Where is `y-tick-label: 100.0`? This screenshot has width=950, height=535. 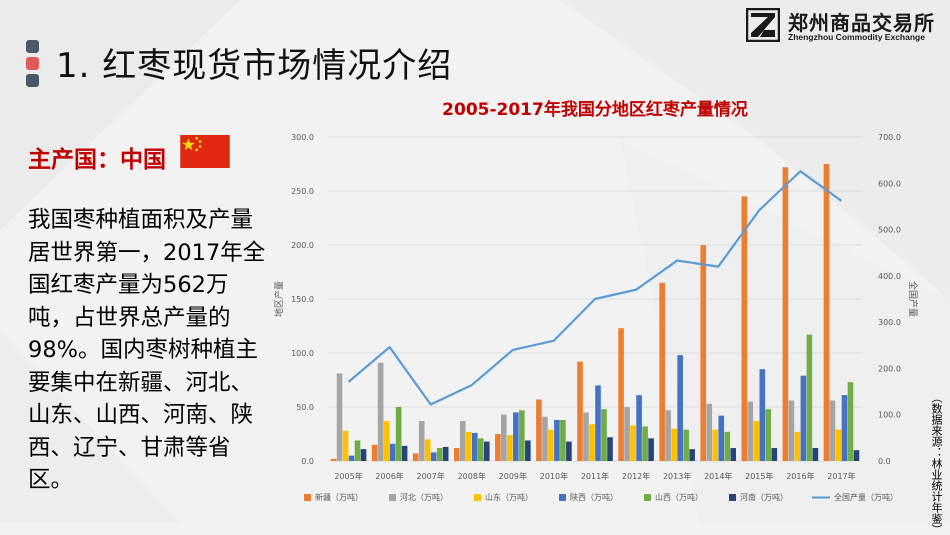 y-tick-label: 100.0 is located at coordinates (302, 353).